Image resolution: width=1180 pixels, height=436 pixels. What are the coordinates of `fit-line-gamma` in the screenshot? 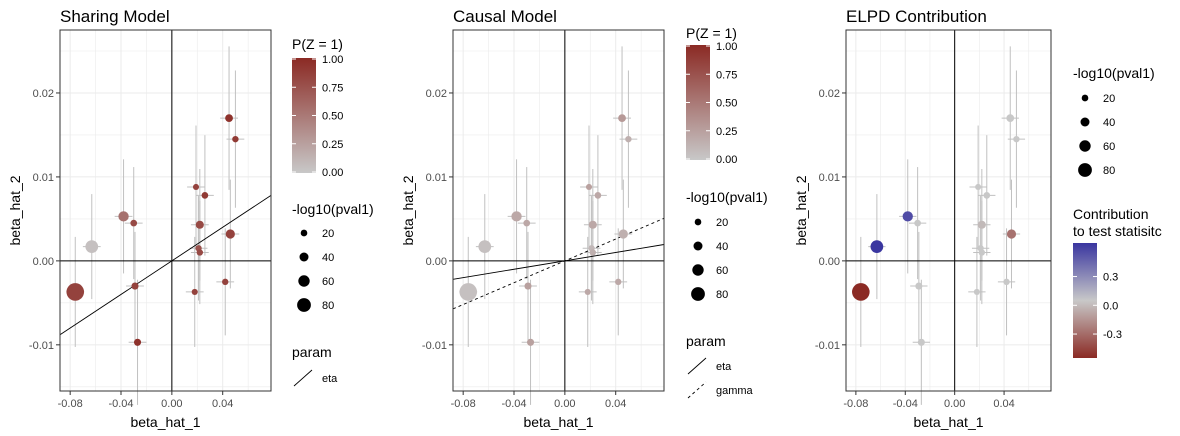 It's located at (558, 263).